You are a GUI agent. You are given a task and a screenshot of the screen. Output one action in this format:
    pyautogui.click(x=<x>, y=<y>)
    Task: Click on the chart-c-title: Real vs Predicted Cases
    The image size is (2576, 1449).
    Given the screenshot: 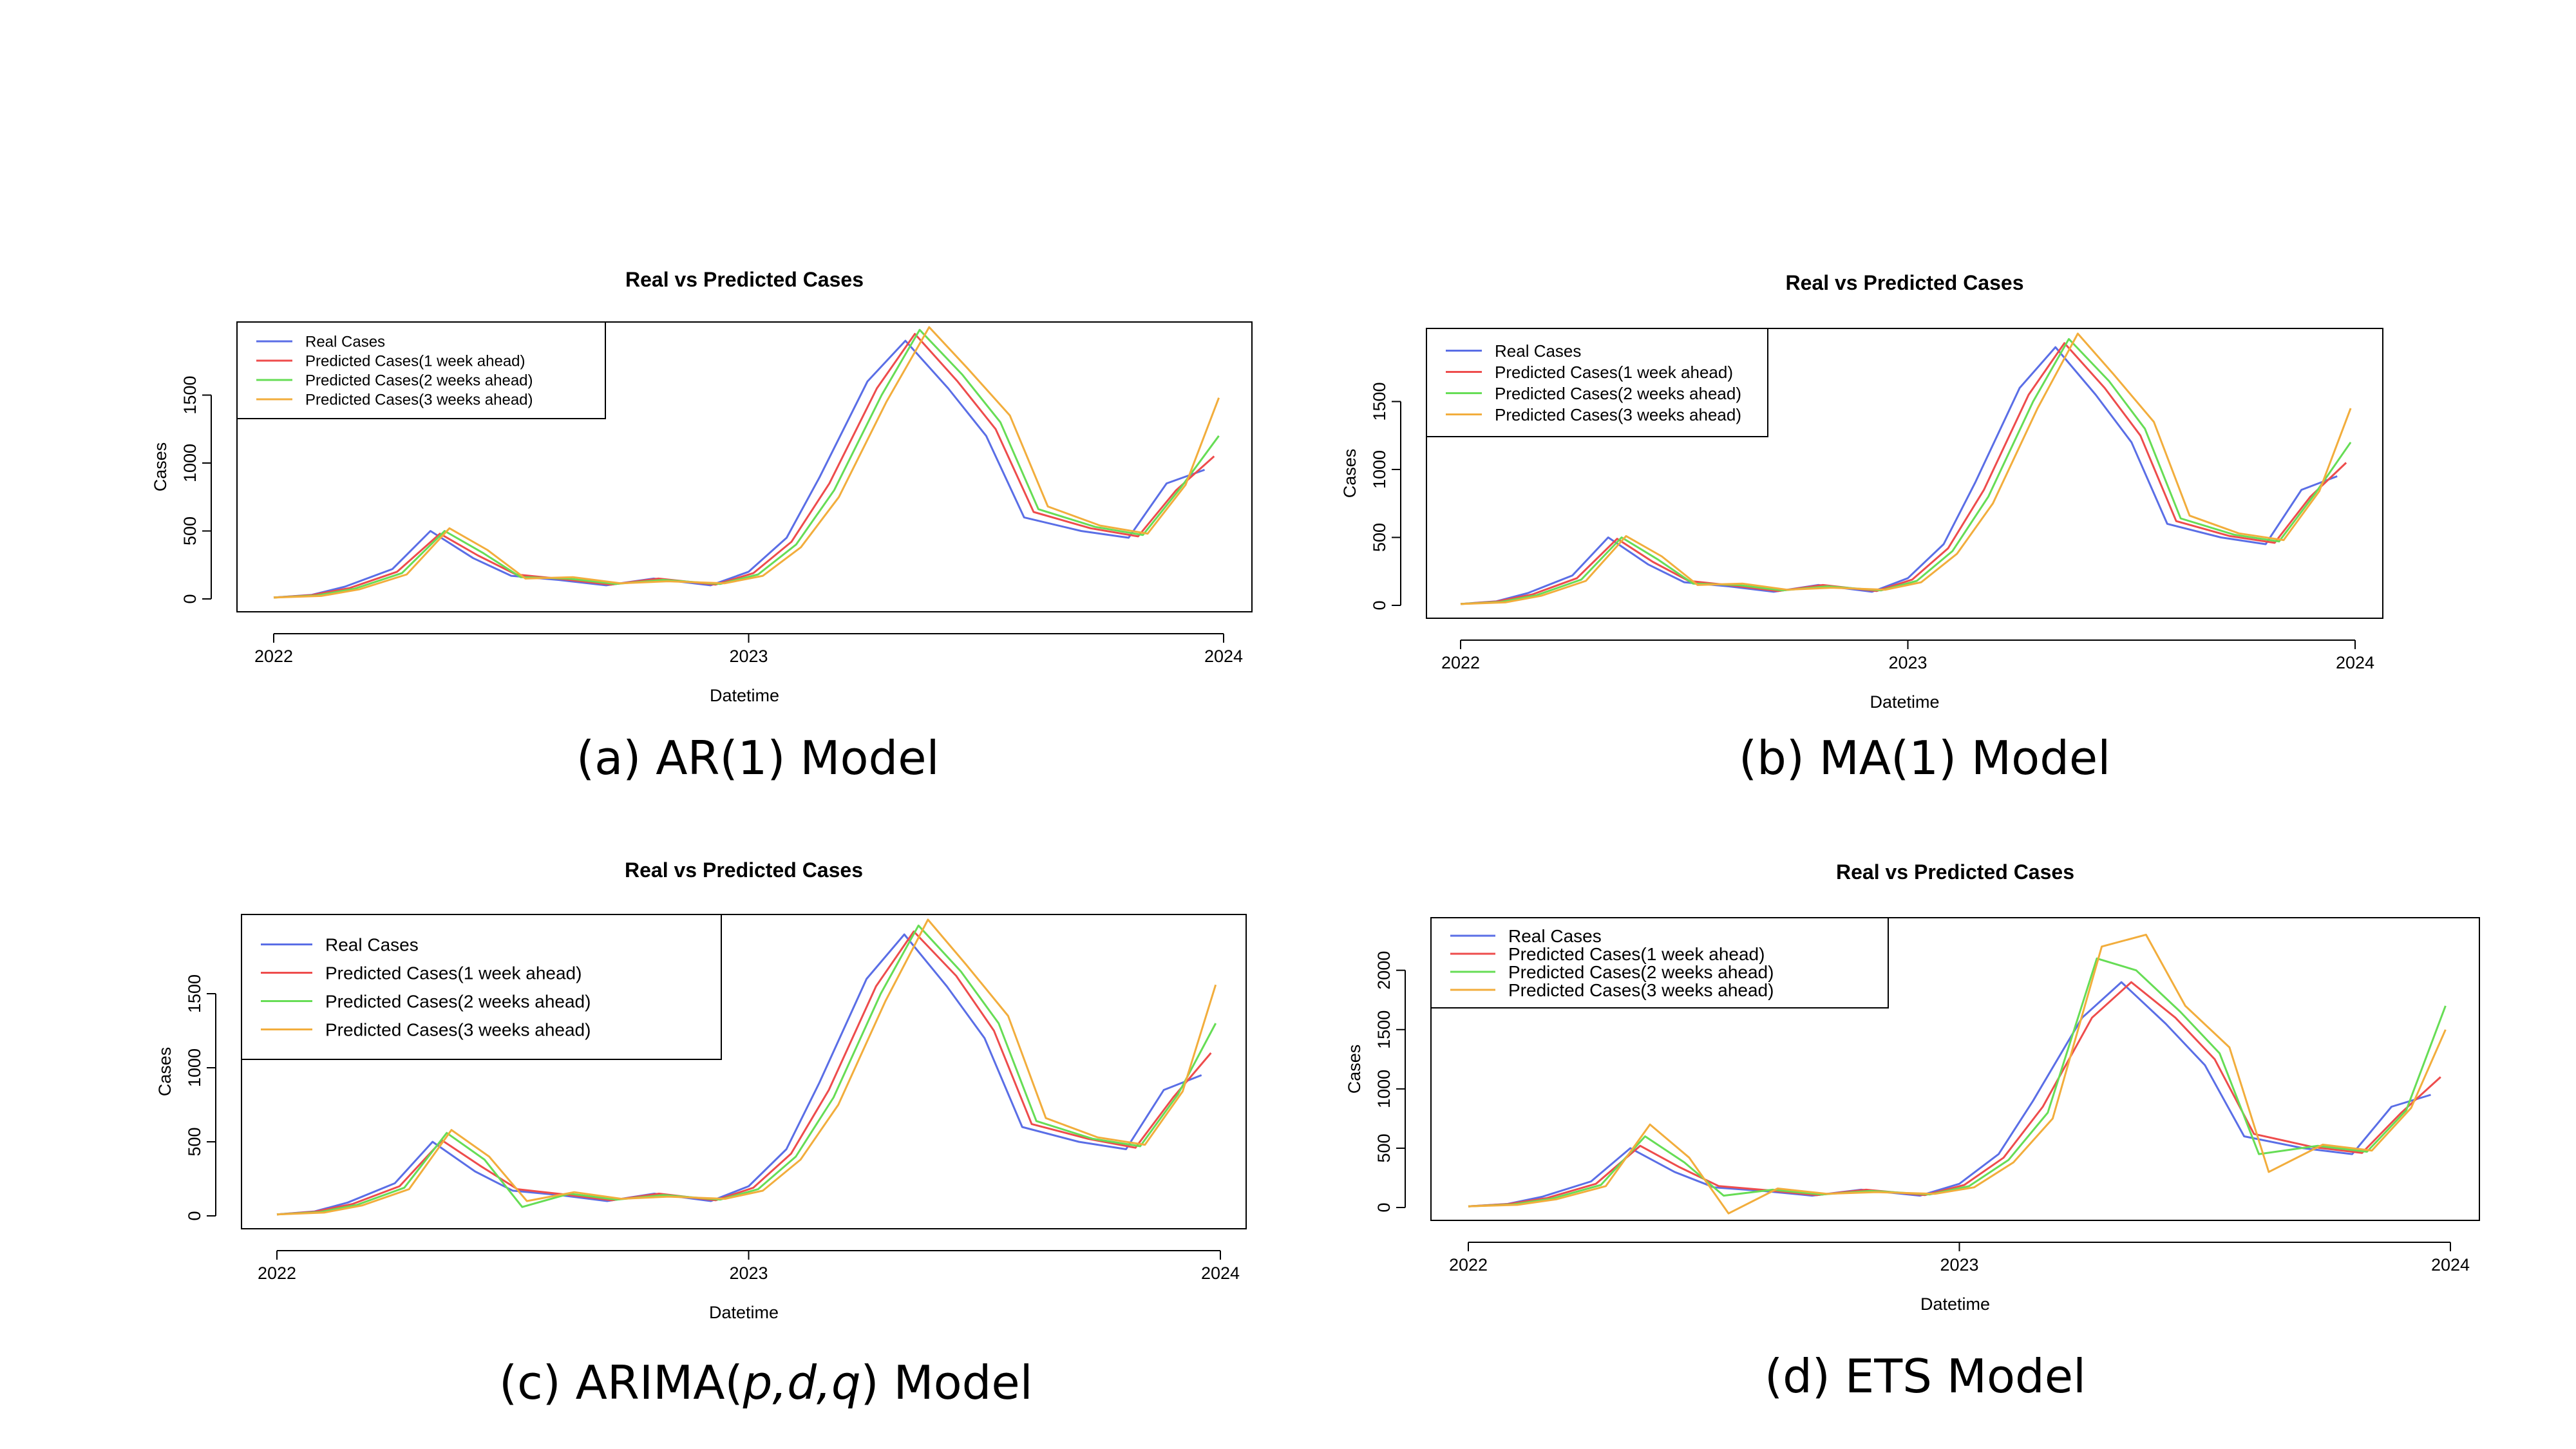 What is the action you would take?
    pyautogui.click(x=744, y=870)
    